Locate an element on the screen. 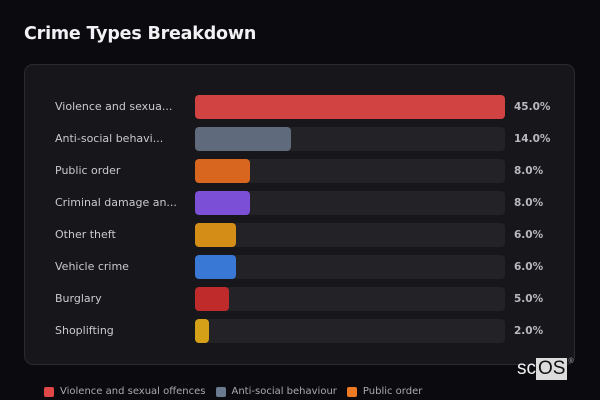 This screenshot has height=400, width=600. bar-label: Vehicle crime is located at coordinates (92, 266).